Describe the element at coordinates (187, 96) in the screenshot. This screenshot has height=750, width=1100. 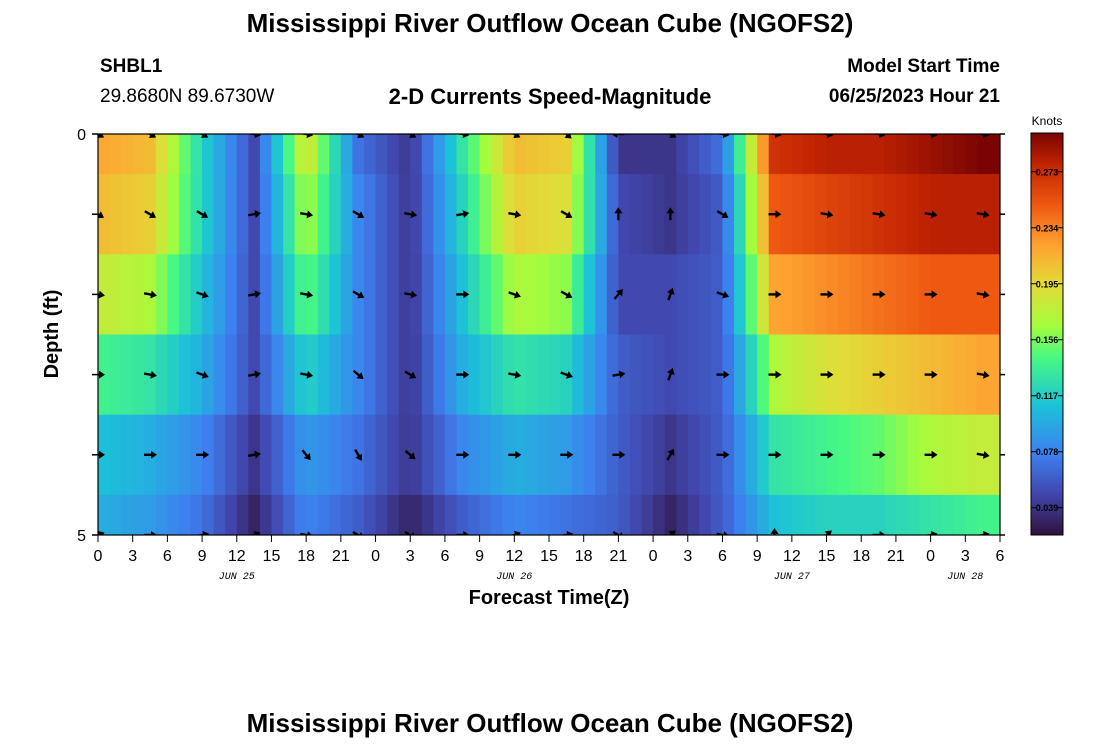
I see `station-coordinates: 29.8680N 89.6730W` at that location.